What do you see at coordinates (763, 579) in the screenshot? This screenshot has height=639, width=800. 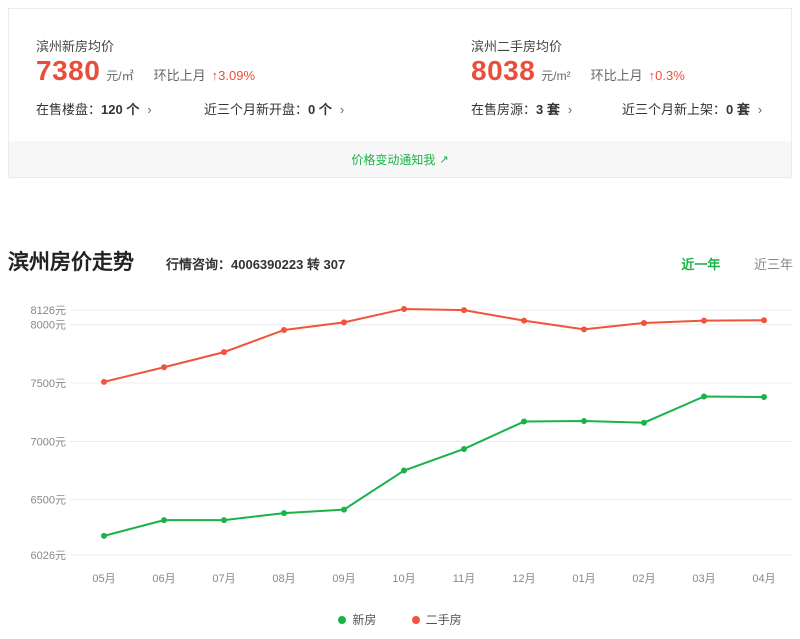 I see `x-tick-label: 04月` at bounding box center [763, 579].